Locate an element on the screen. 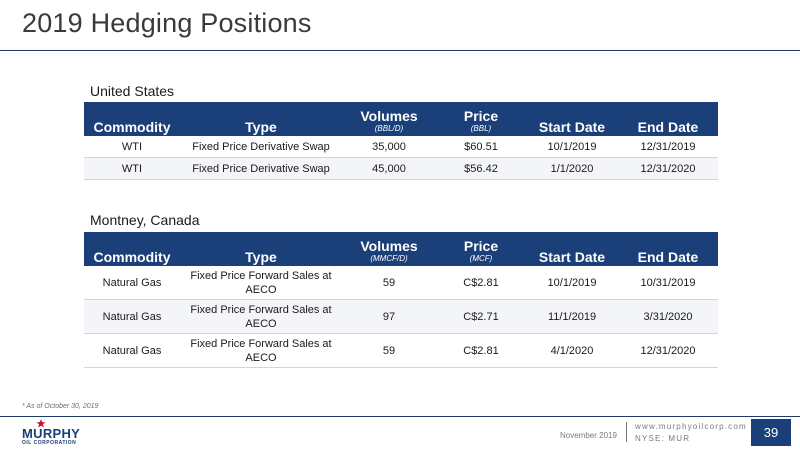 This screenshot has height=450, width=800. page-number: 39 is located at coordinates (771, 432).